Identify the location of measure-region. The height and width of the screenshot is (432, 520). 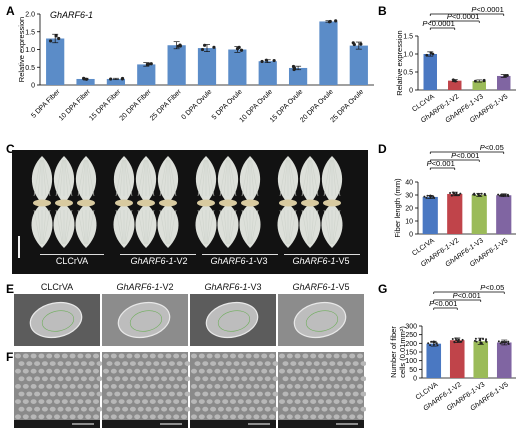
(322, 321).